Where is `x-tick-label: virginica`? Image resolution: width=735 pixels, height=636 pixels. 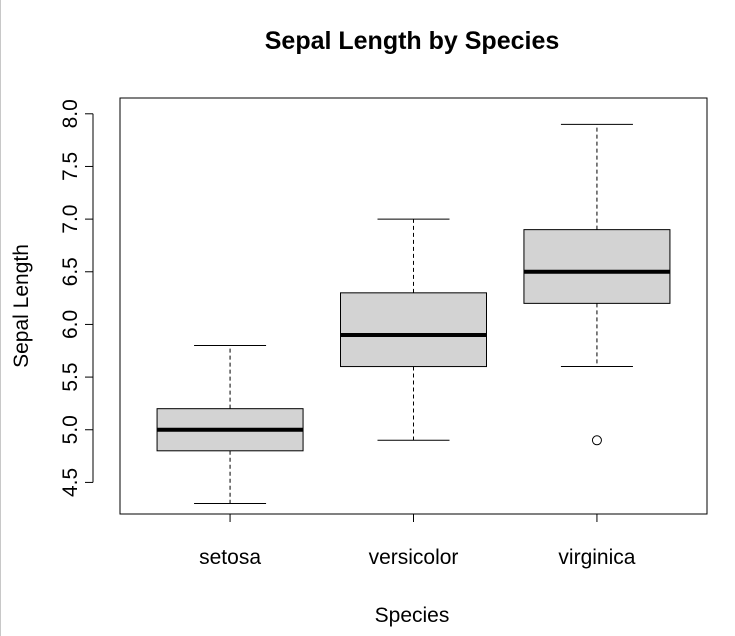
x-tick-label: virginica is located at coordinates (596, 557).